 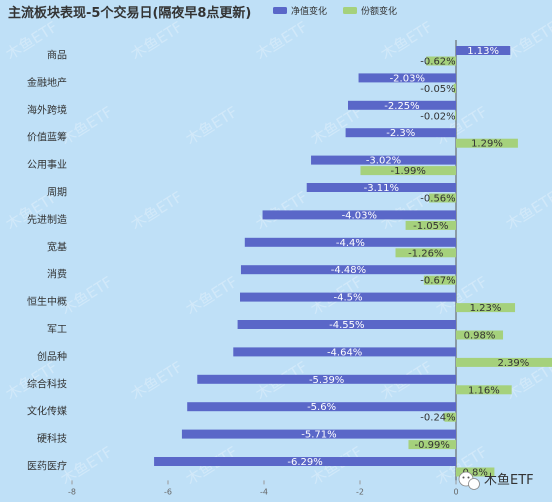 I want to click on legend-label-1: 份额变化, so click(x=379, y=11).